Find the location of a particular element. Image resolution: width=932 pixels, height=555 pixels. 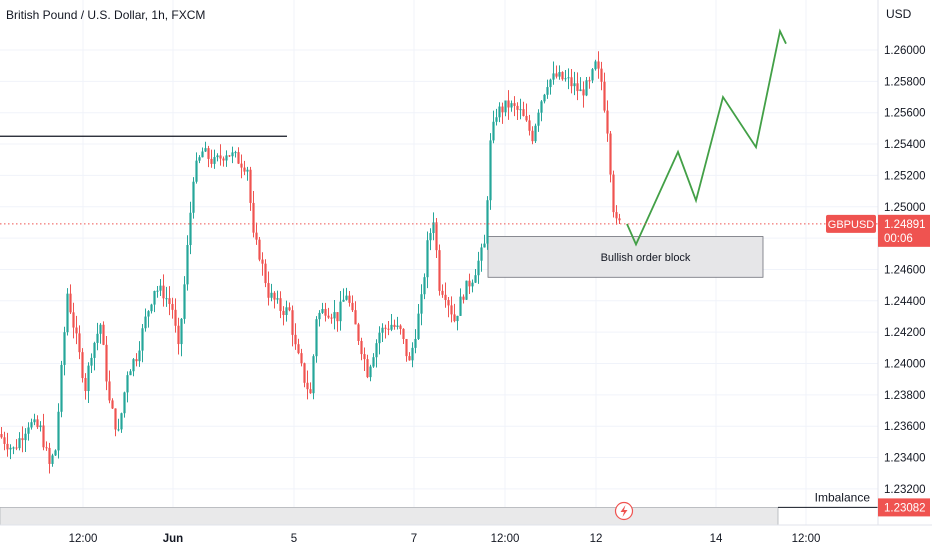

time-tick-label: 12 is located at coordinates (596, 539).